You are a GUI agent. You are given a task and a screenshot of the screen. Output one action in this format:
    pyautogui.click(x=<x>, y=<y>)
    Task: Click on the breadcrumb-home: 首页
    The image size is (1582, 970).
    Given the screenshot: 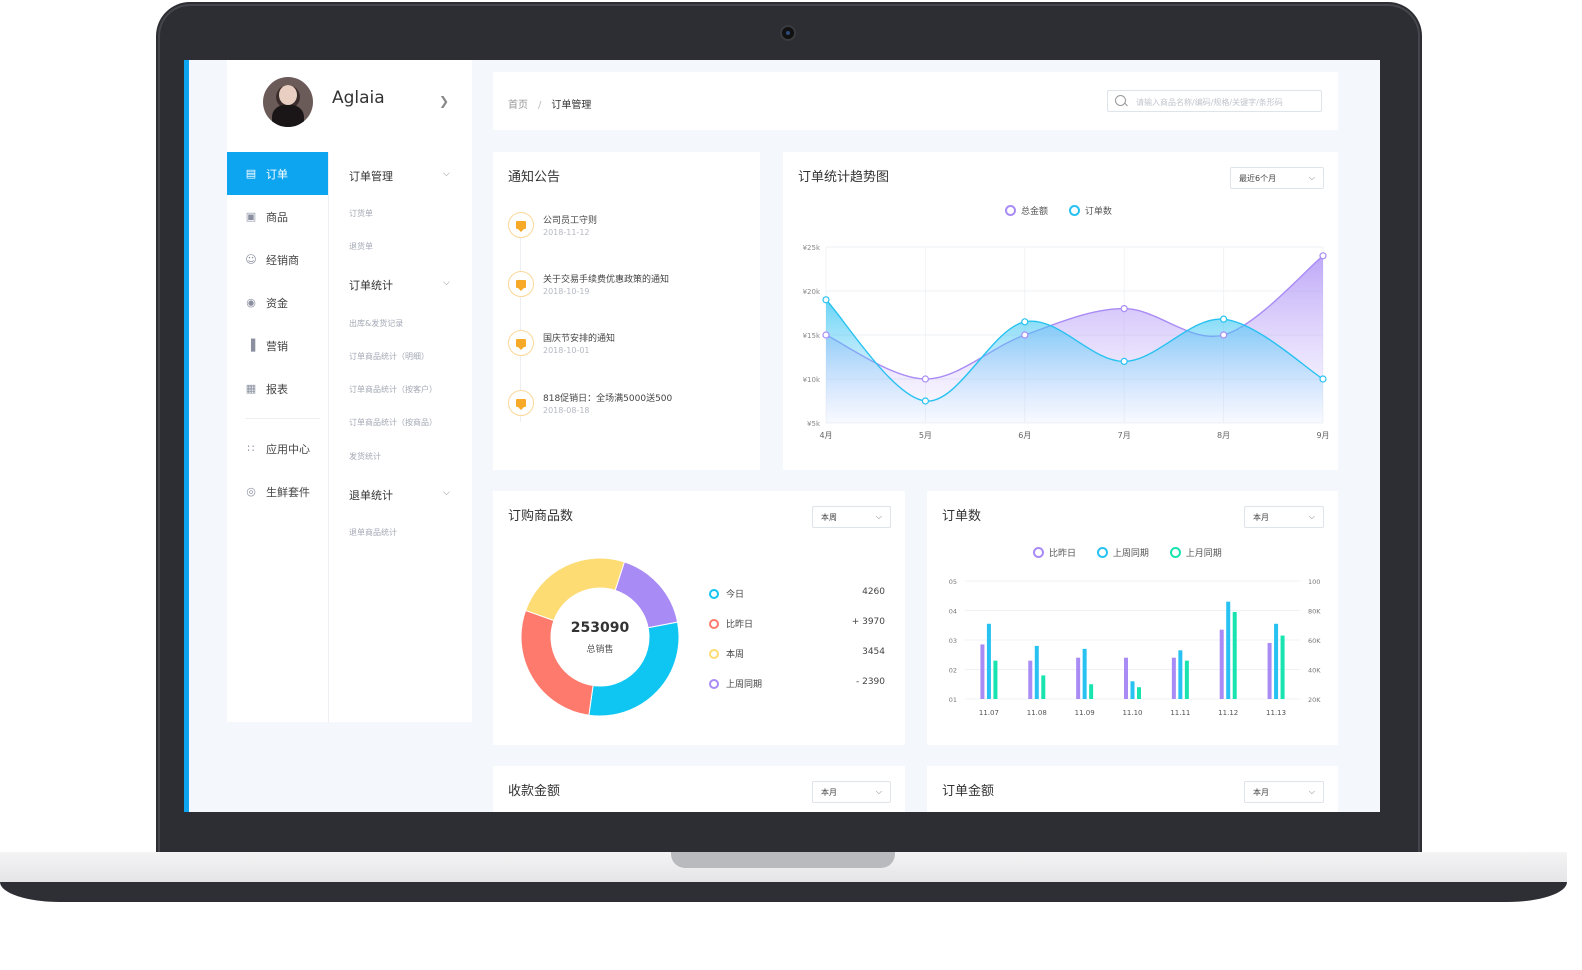 What is the action you would take?
    pyautogui.click(x=518, y=105)
    